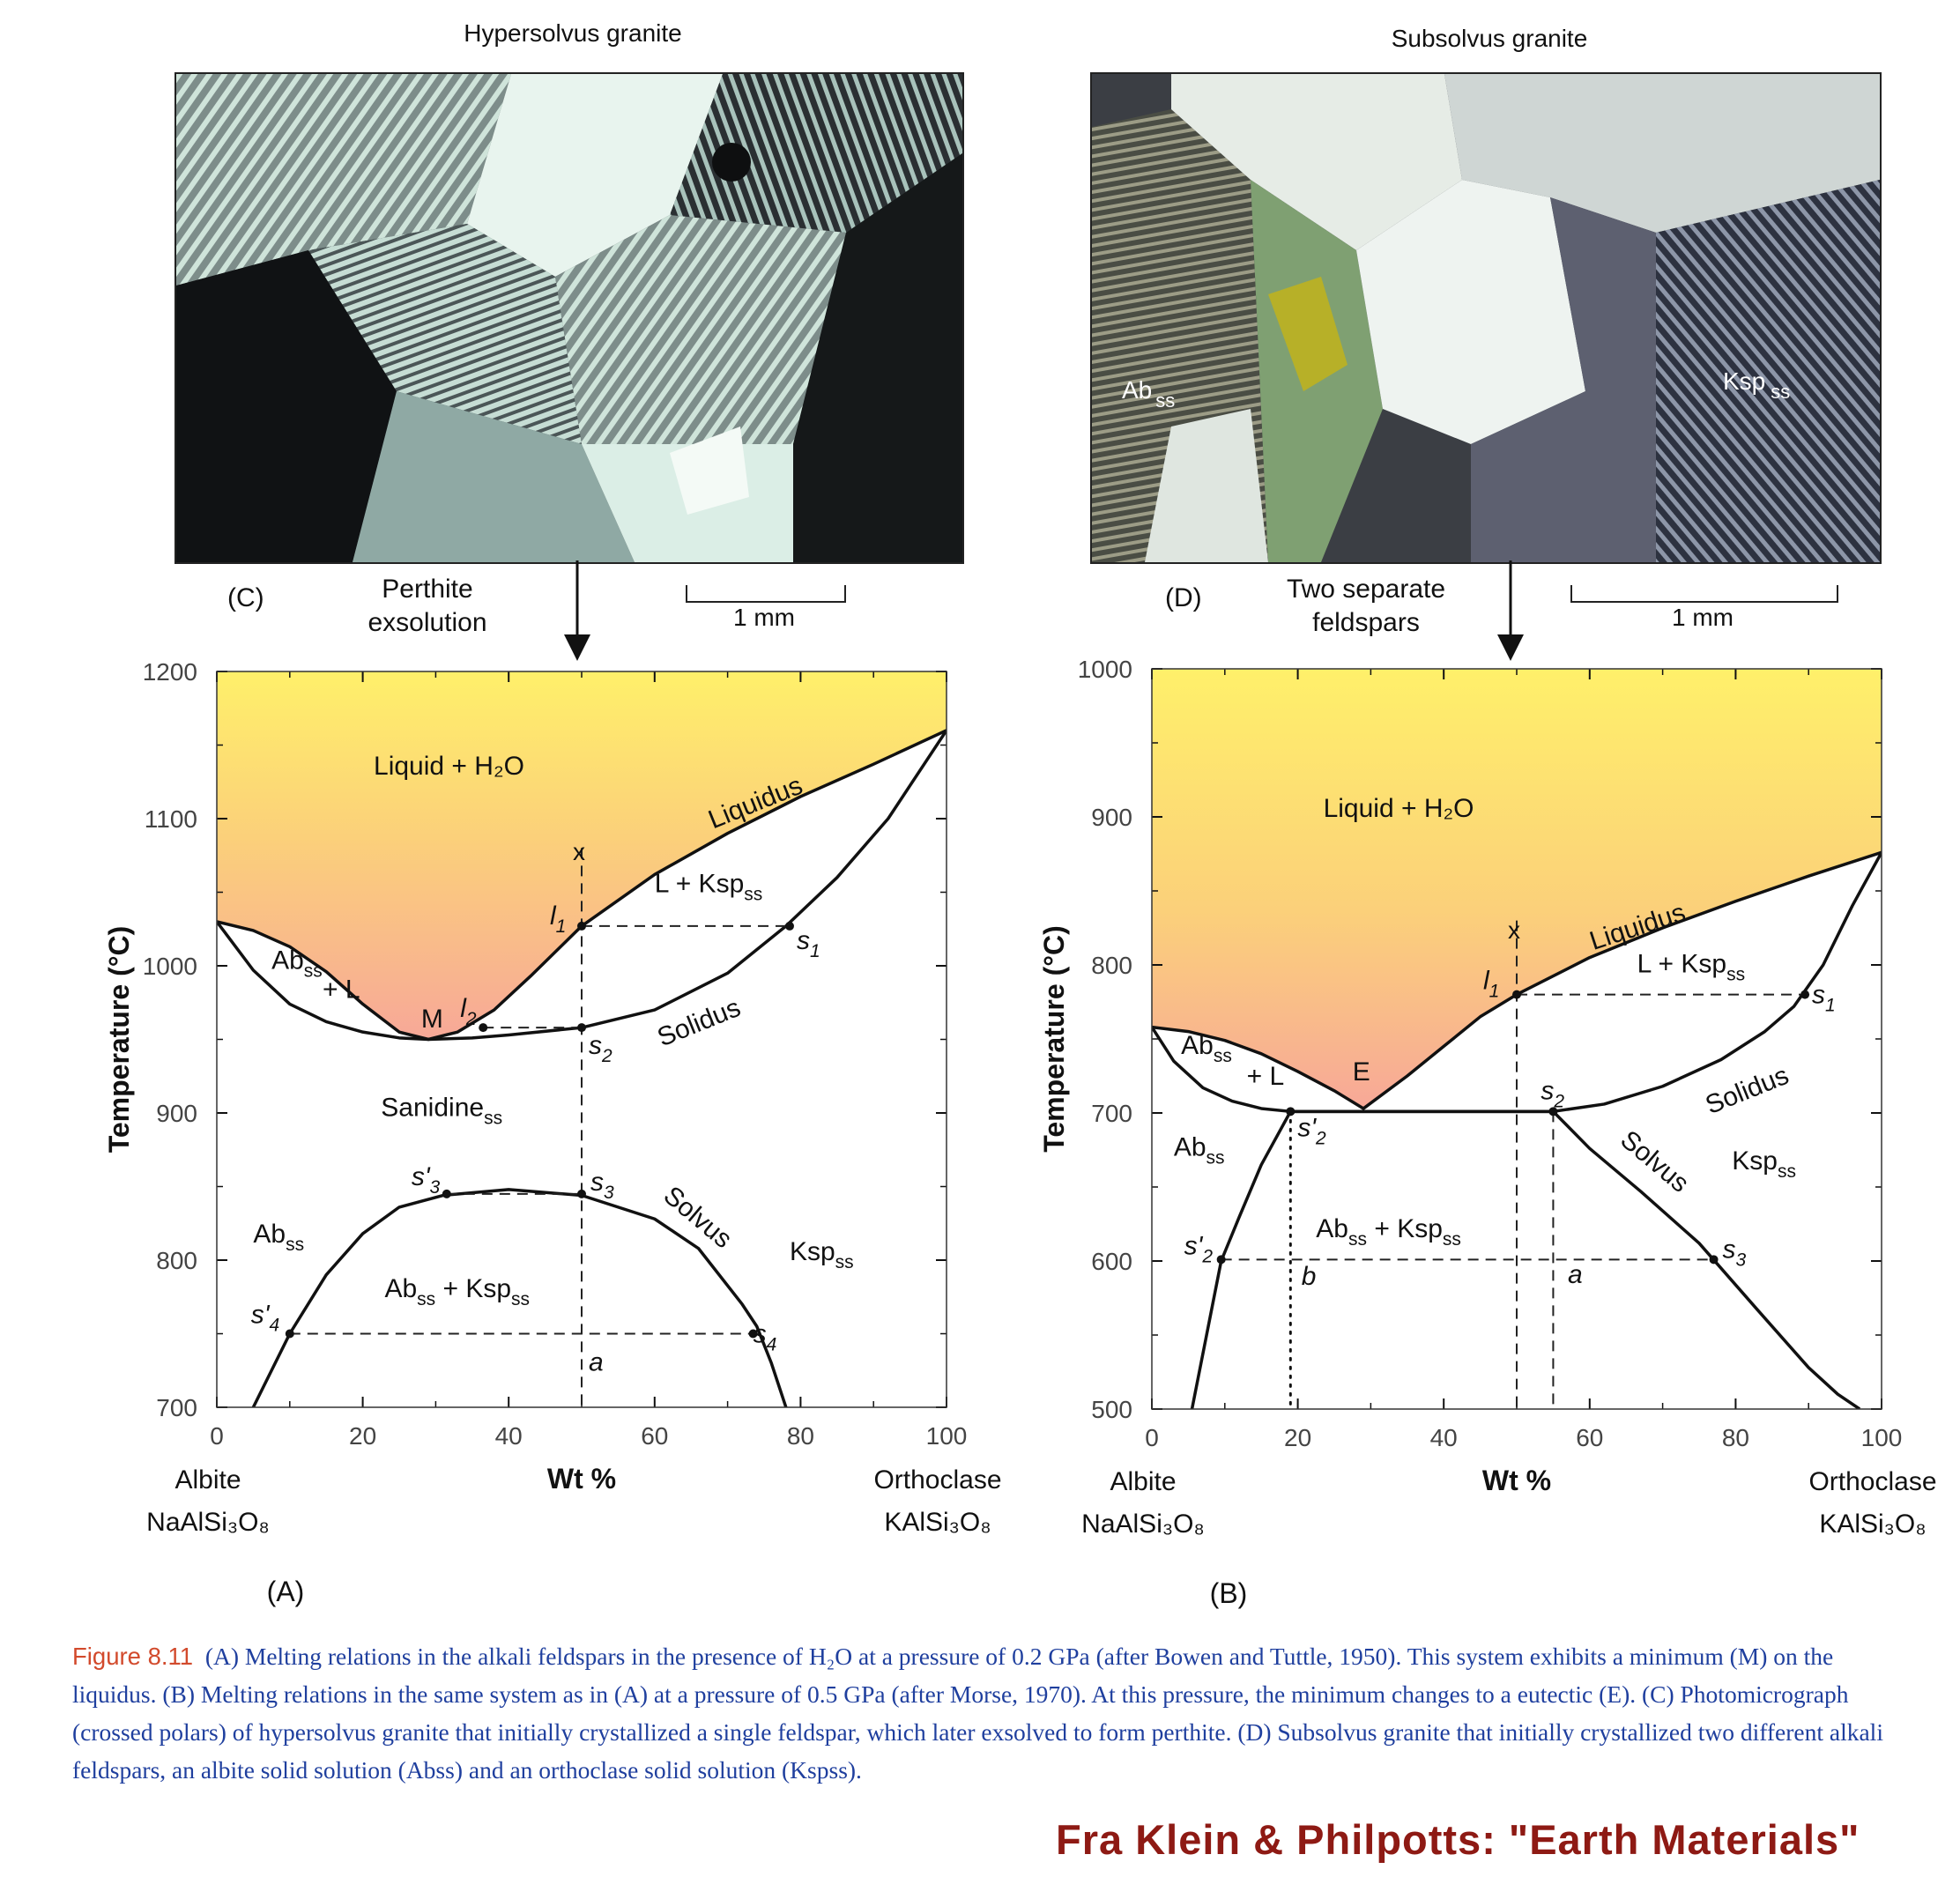 This screenshot has width=1960, height=1899. Describe the element at coordinates (569, 318) in the screenshot. I see `hypersolvus-photomicrograph` at that location.